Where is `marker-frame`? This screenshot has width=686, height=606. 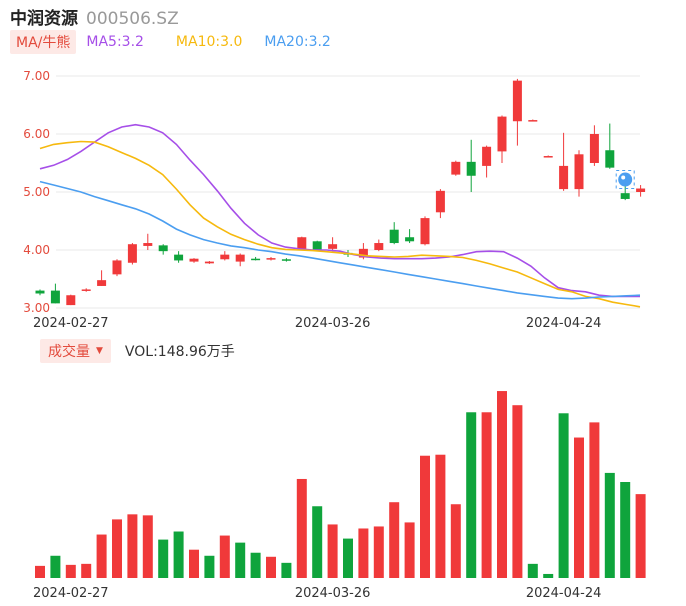 marker-frame is located at coordinates (625, 180).